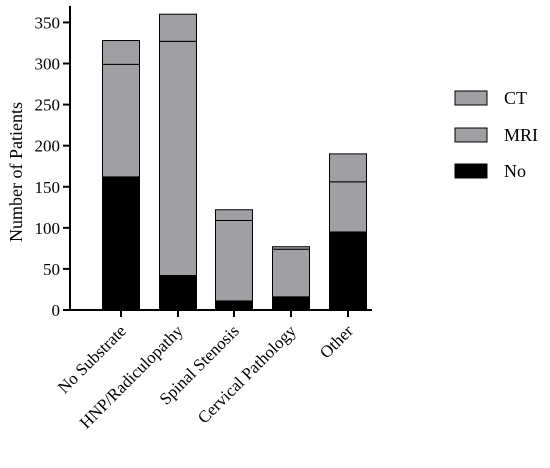 The height and width of the screenshot is (468, 550). I want to click on y-tick-label: 50, so click(51, 269).